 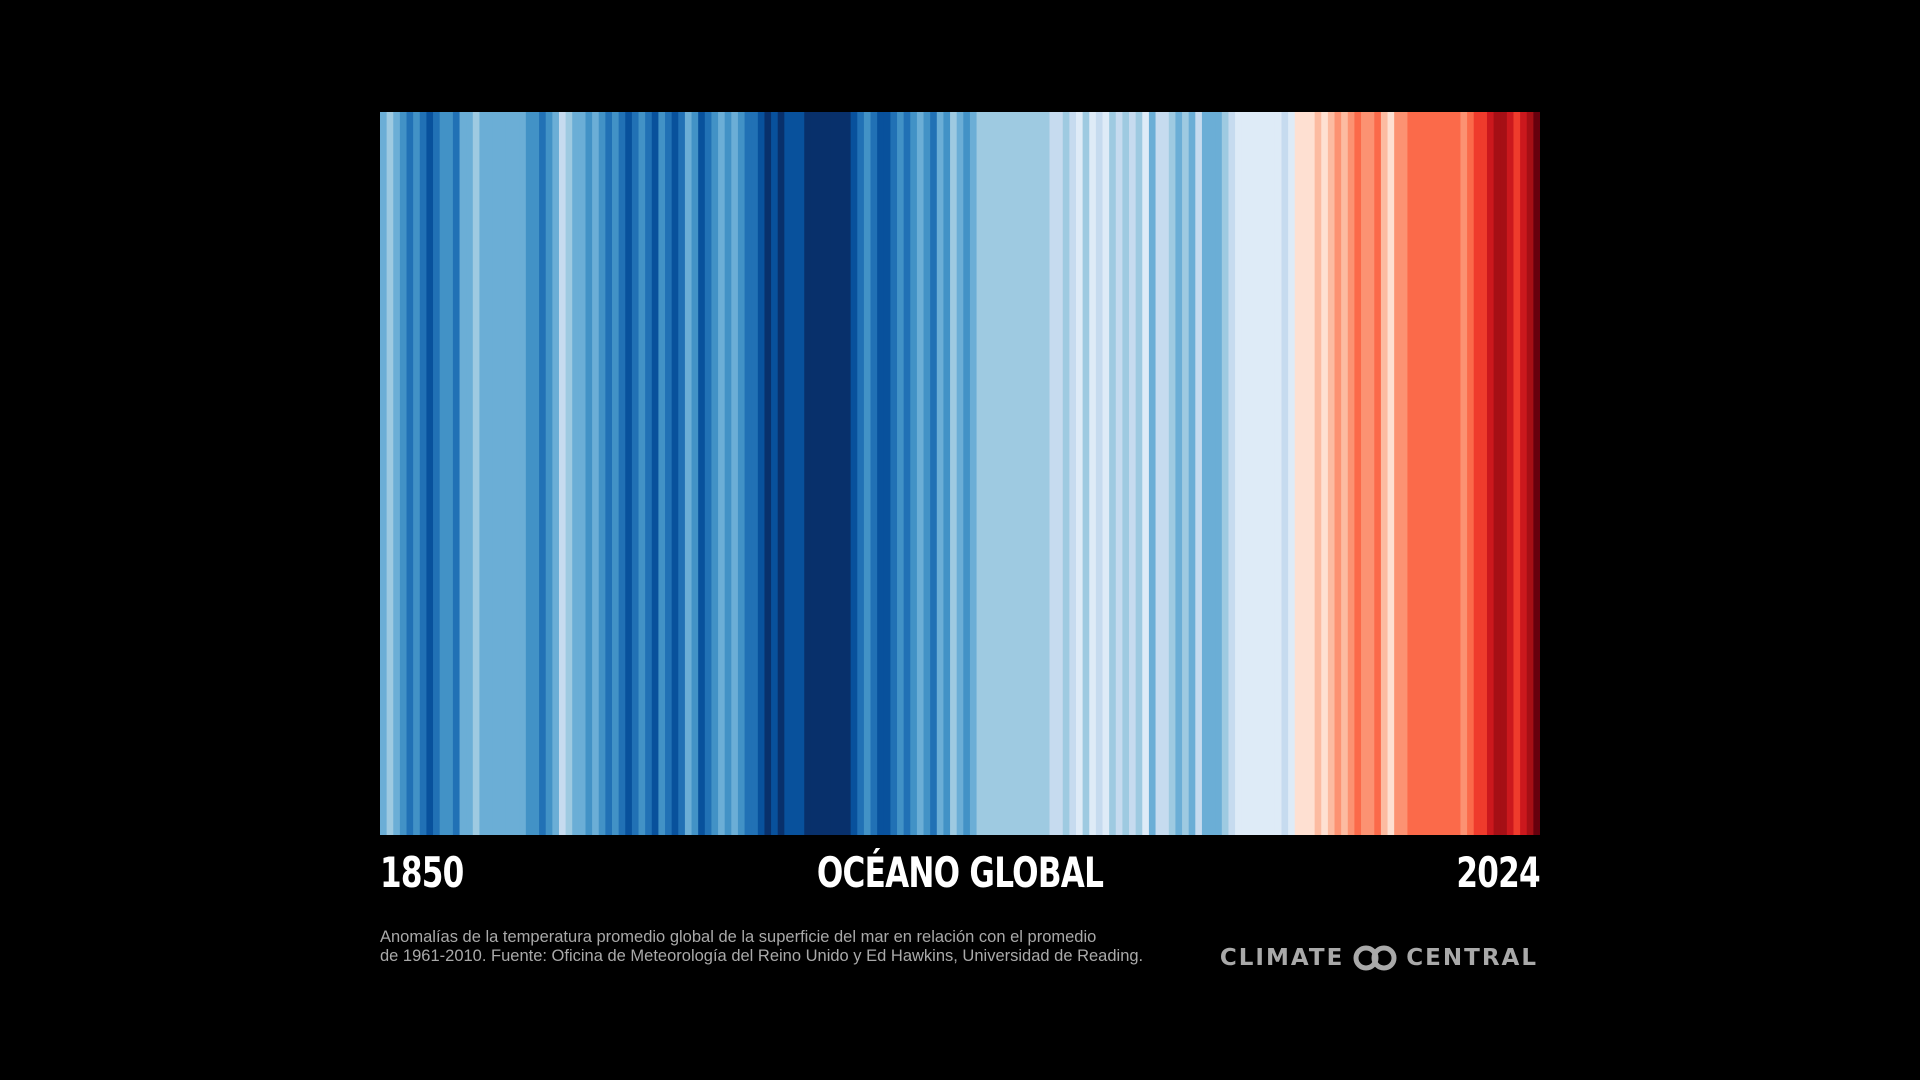 I want to click on stripe-1931, so click(x=920, y=473).